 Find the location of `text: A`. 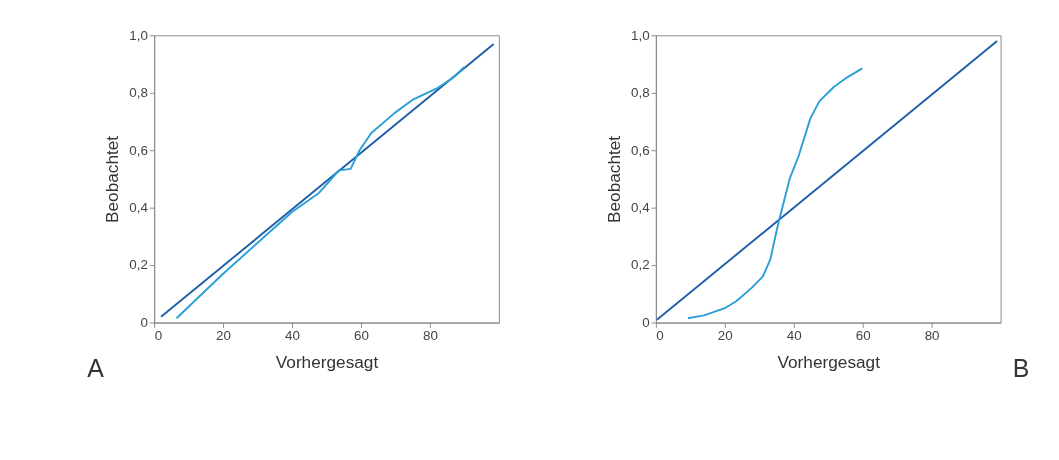

text: A is located at coordinates (96, 368).